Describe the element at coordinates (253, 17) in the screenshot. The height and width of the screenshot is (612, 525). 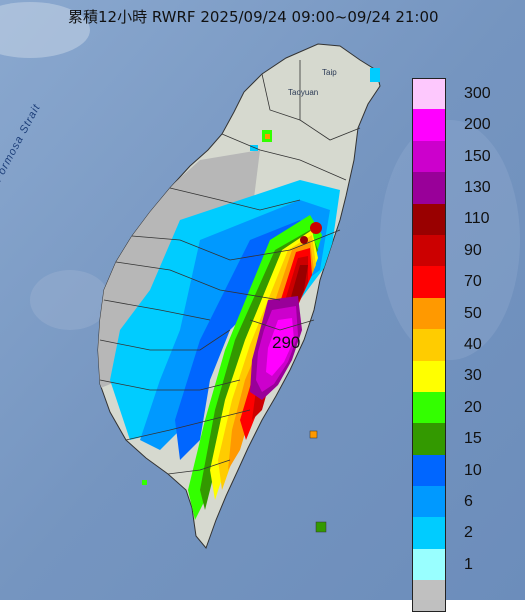
I see `map-title: 累積12小時 RWRF 2025/09/24 09:00~09/24 21:00` at that location.